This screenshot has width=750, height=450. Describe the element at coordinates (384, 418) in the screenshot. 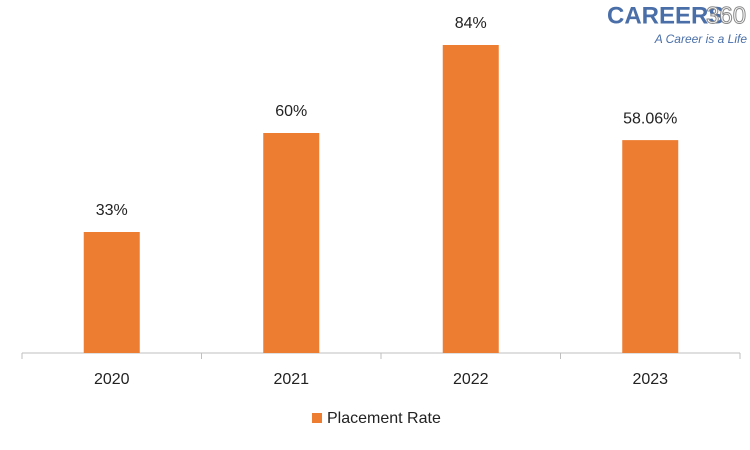

I see `legend-label: Placement Rate` at that location.